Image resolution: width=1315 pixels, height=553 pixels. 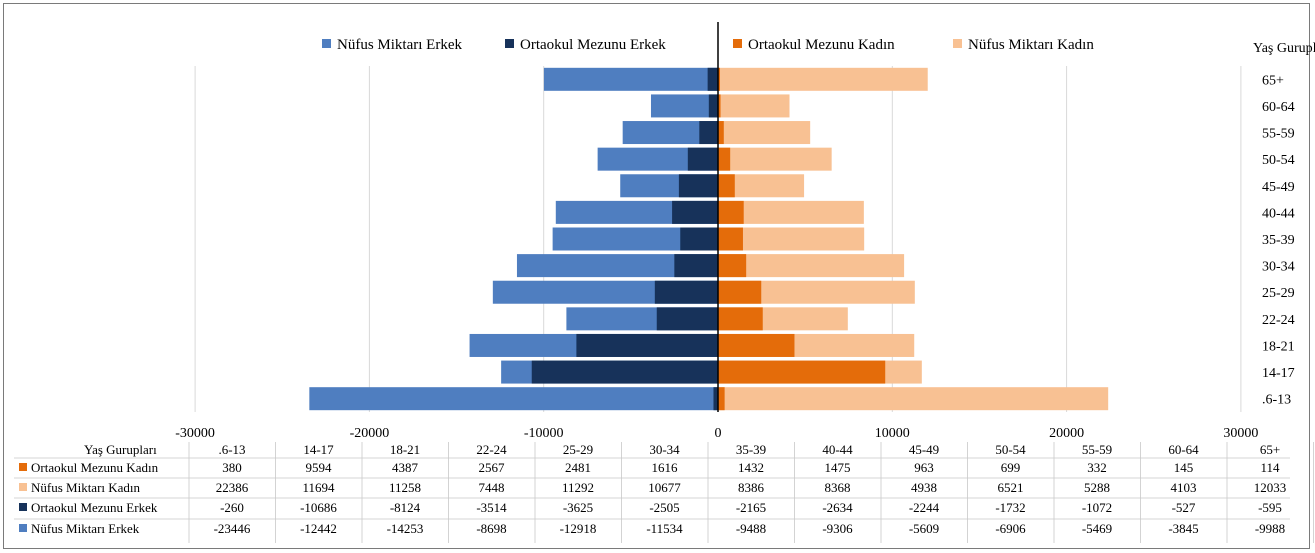 What do you see at coordinates (318, 487) in the screenshot?
I see `table-cell-nufus-miktari-kadin-14-17: 11694` at bounding box center [318, 487].